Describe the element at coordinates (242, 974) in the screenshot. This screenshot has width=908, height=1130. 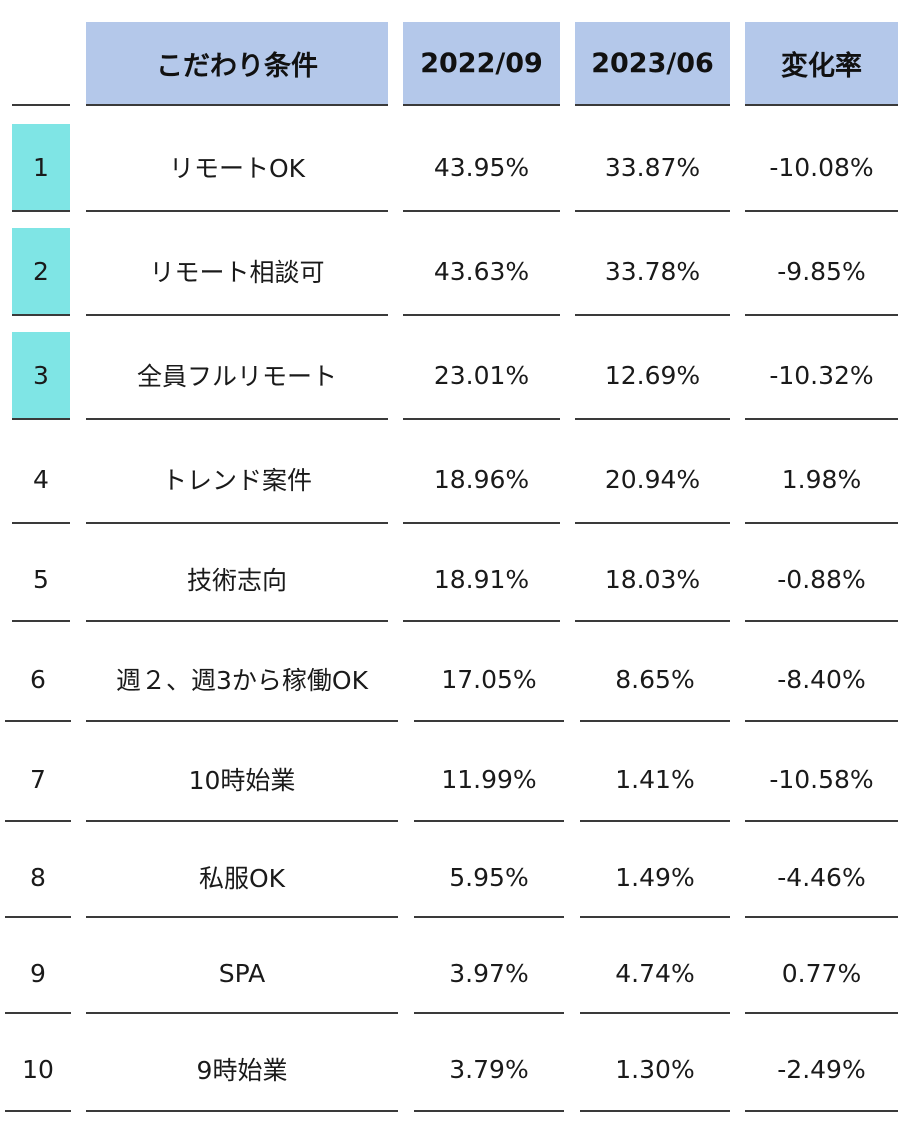
I see `condition-cell: SPA` at that location.